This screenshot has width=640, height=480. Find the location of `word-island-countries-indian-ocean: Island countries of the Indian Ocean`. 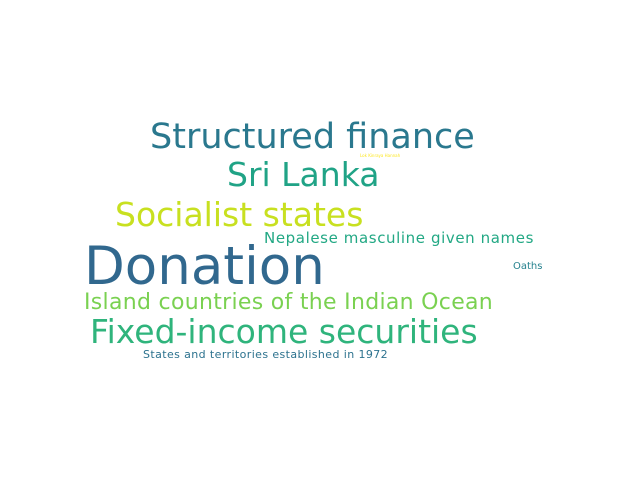

word-island-countries-indian-ocean: Island countries of the Indian Ocean is located at coordinates (289, 302).